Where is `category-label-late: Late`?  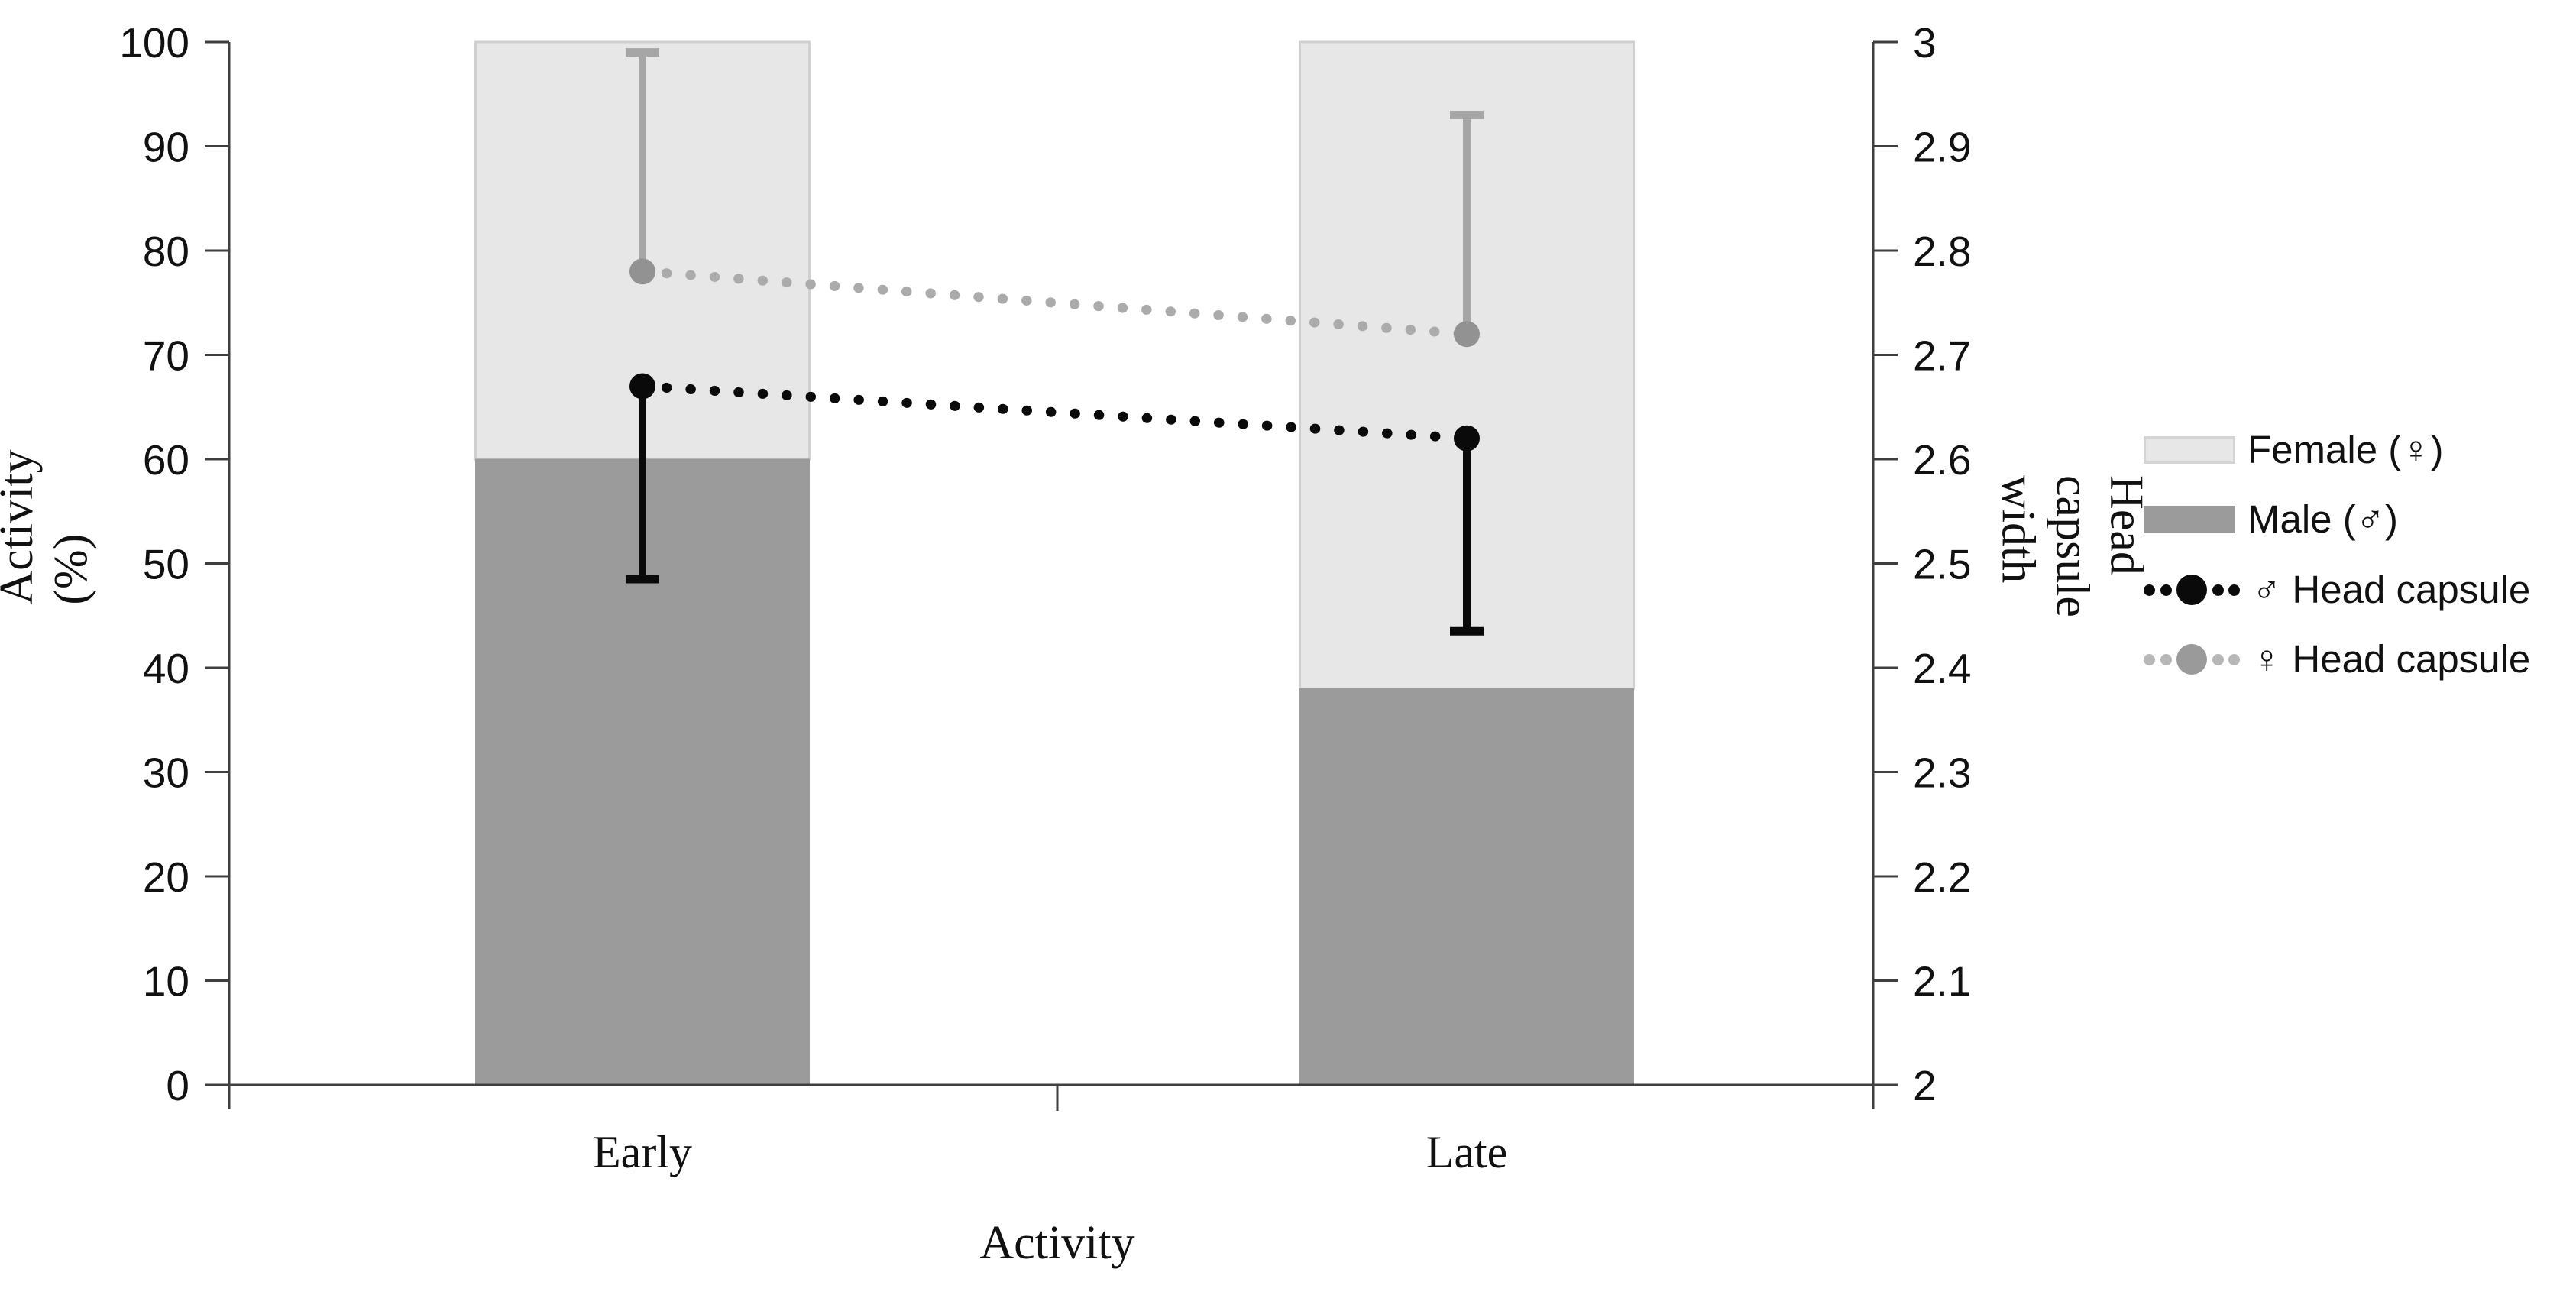
category-label-late: Late is located at coordinates (1467, 1152).